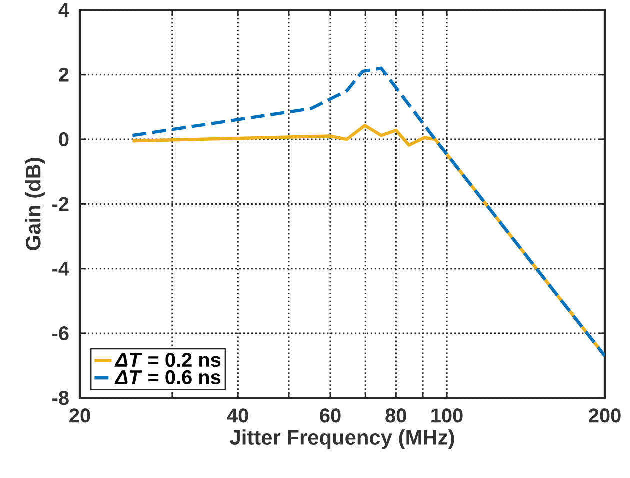 The image size is (630, 478). Describe the element at coordinates (167, 377) in the screenshot. I see `legend-label: ΔT = 0.6 ns` at that location.